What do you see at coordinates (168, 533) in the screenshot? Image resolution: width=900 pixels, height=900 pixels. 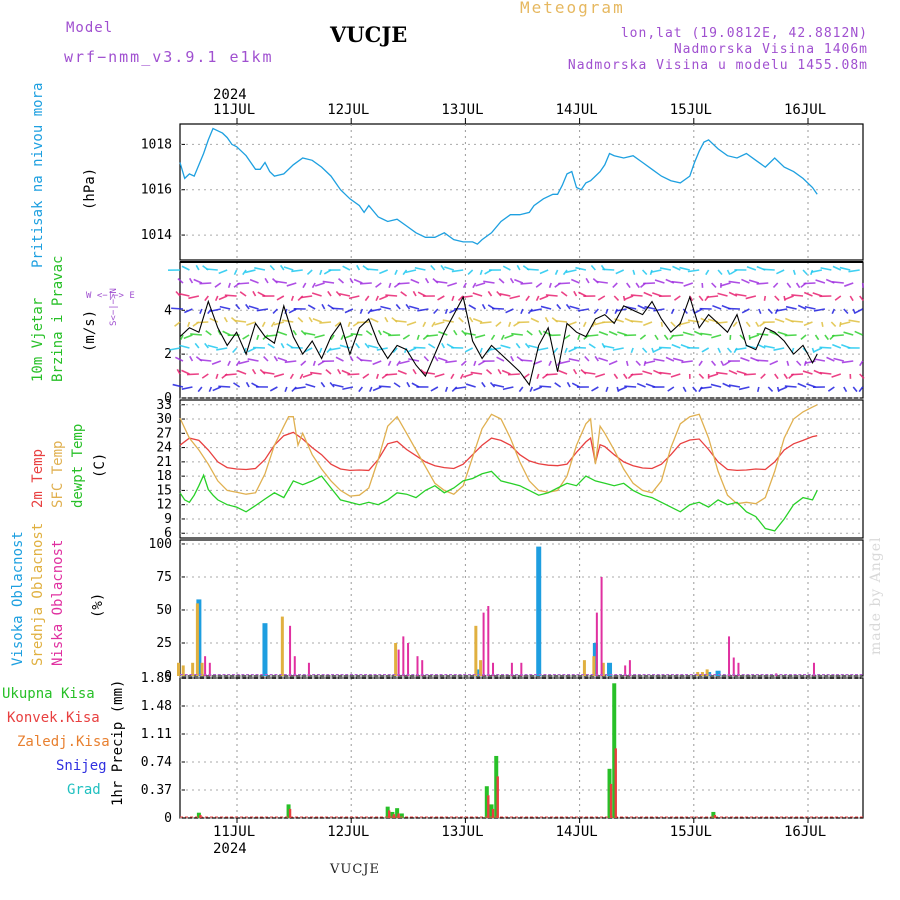 I see `temp-ytick-label: 6` at bounding box center [168, 533].